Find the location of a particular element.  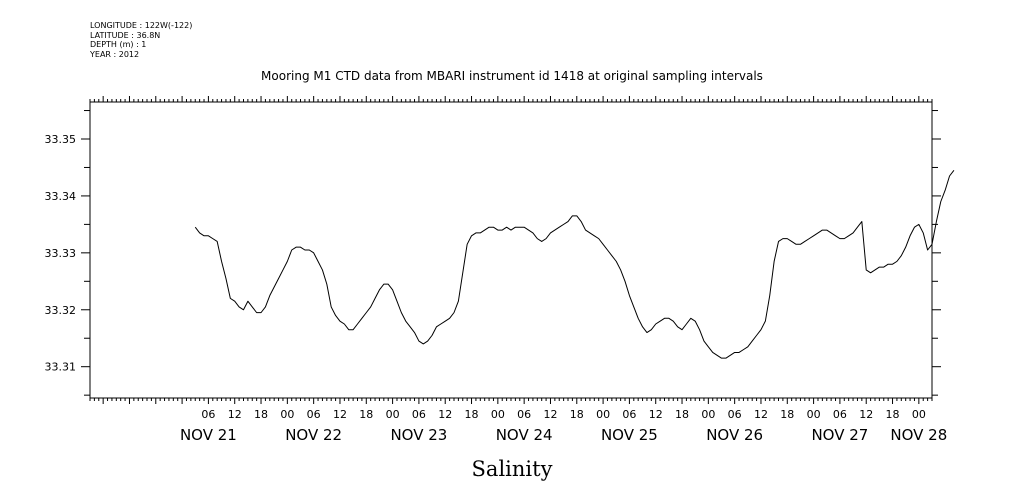

x-day-label: NOV 23 is located at coordinates (418, 435).